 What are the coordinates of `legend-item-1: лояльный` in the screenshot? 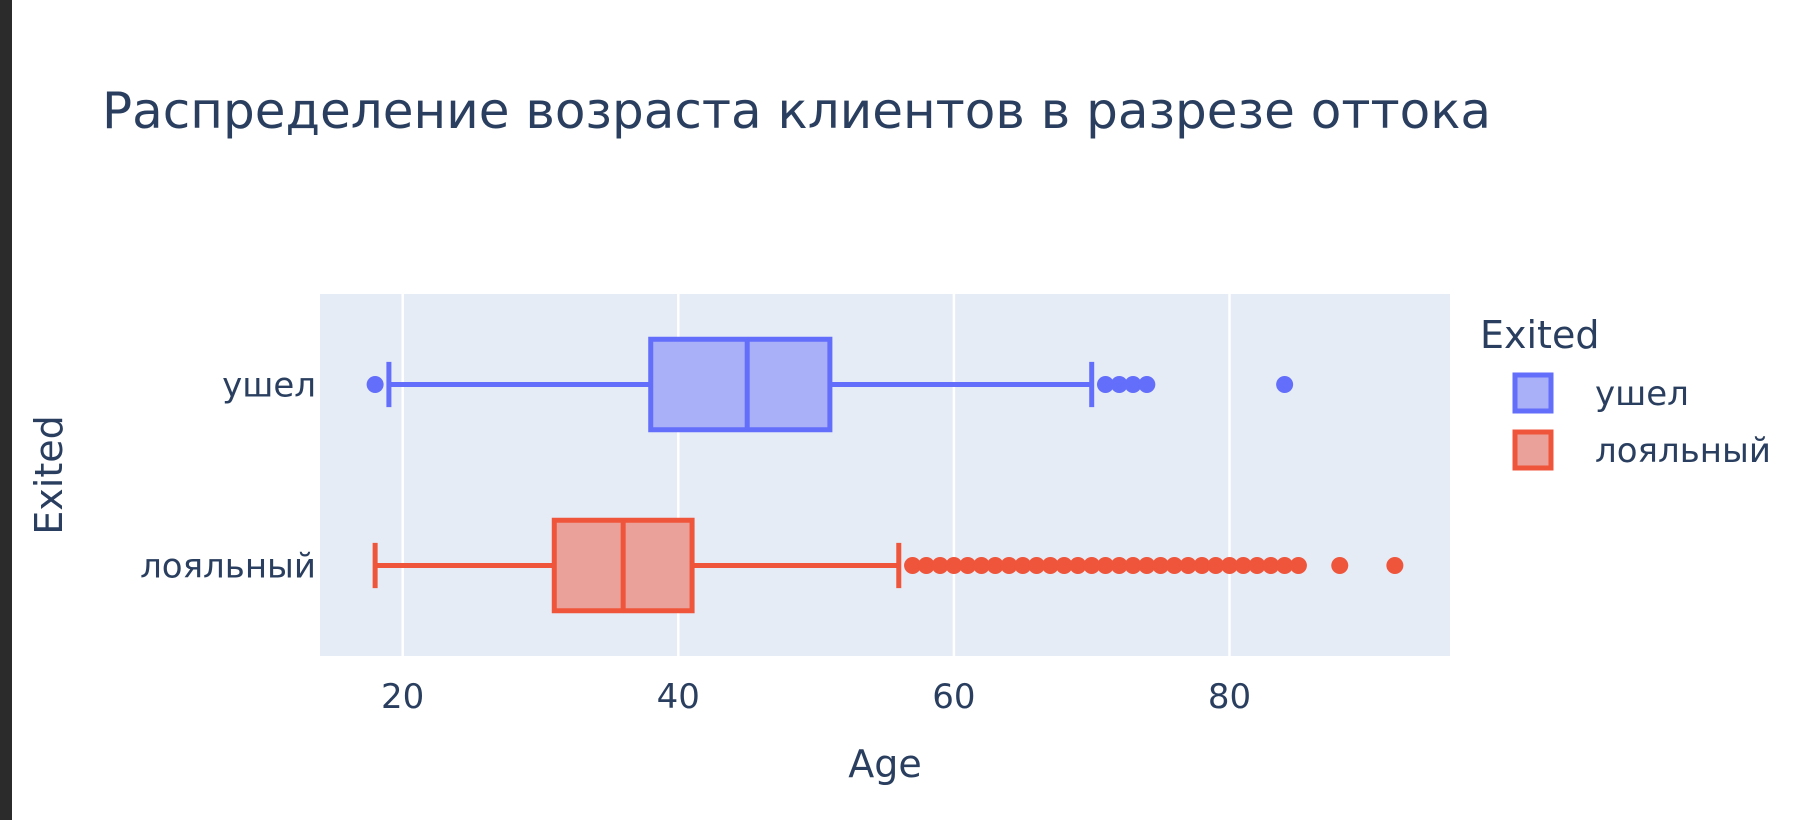 It's located at (1641, 450).